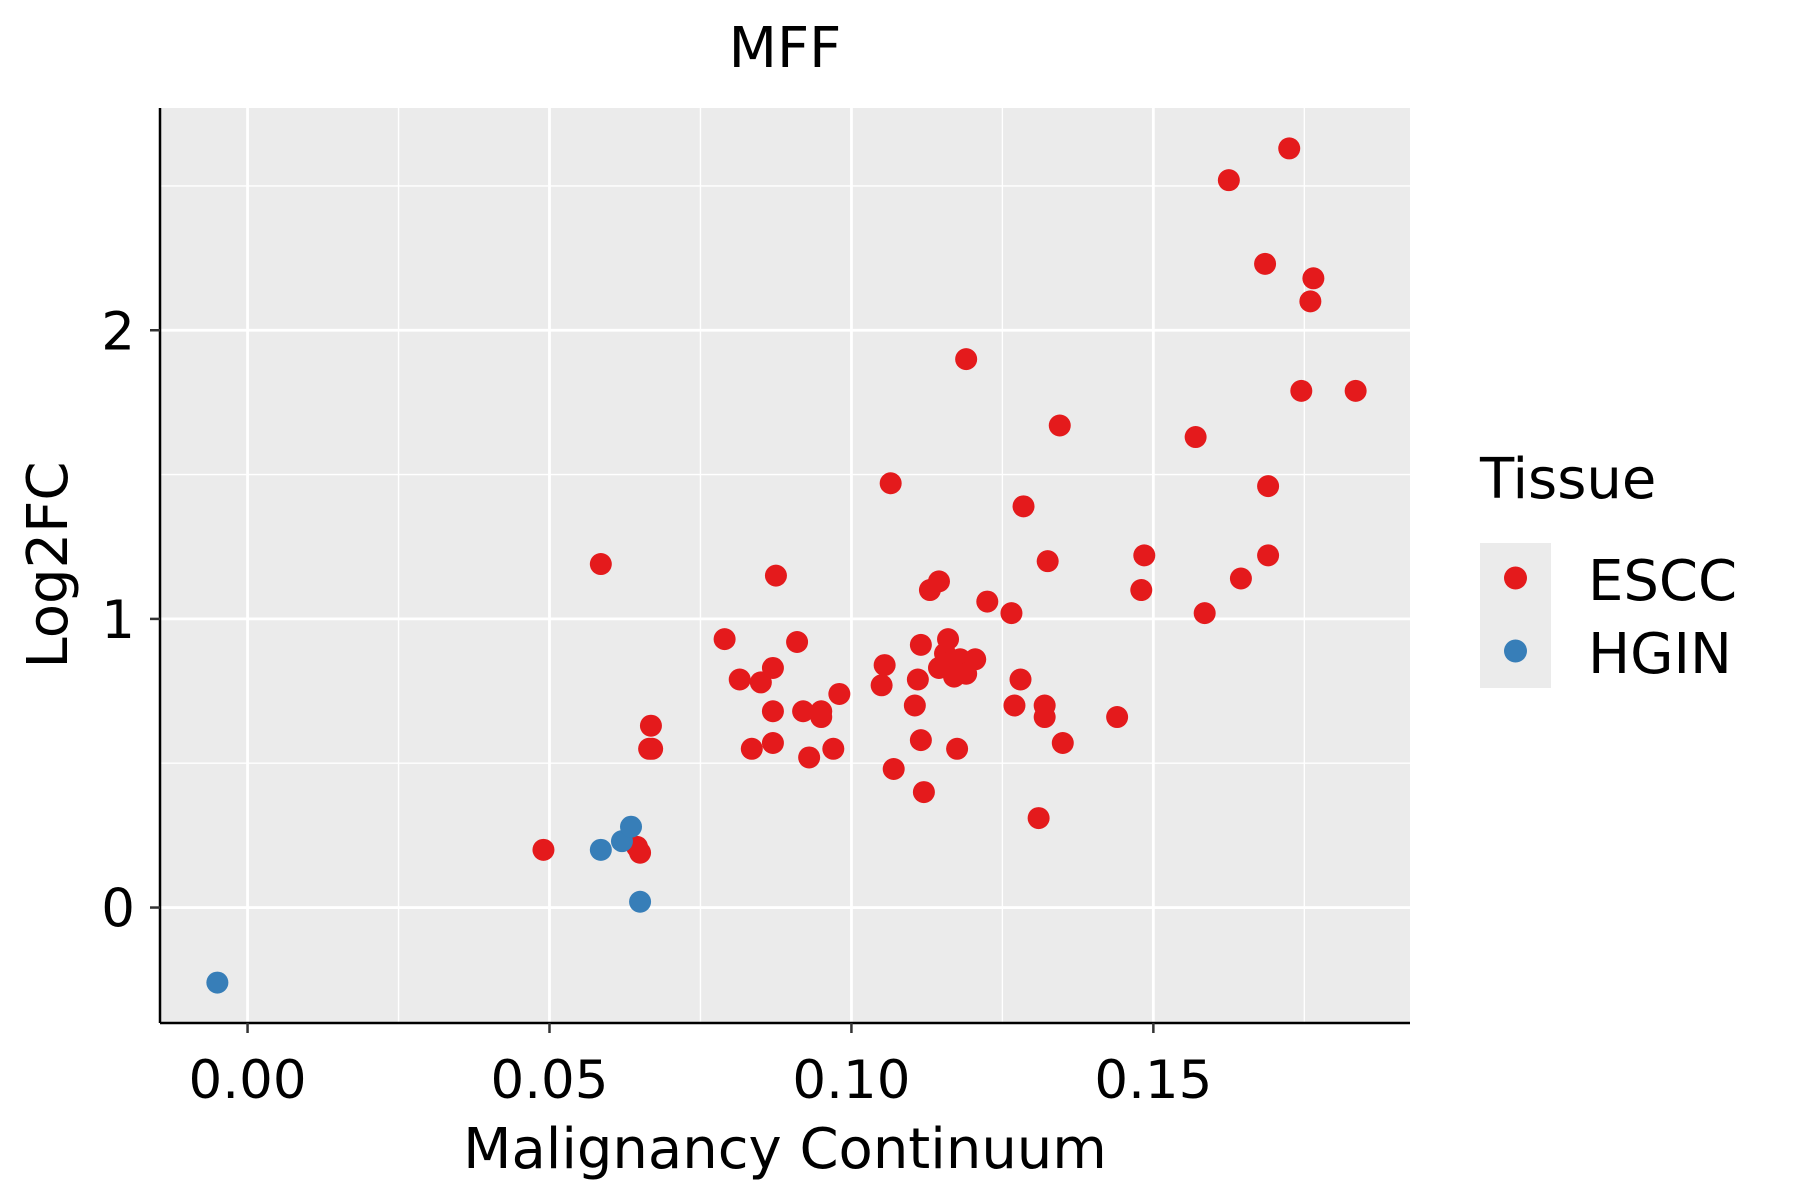  Describe the element at coordinates (700, 1067) in the screenshot. I see `x-axis-ticks: 0.00 0.05 0.10 0.15` at that location.